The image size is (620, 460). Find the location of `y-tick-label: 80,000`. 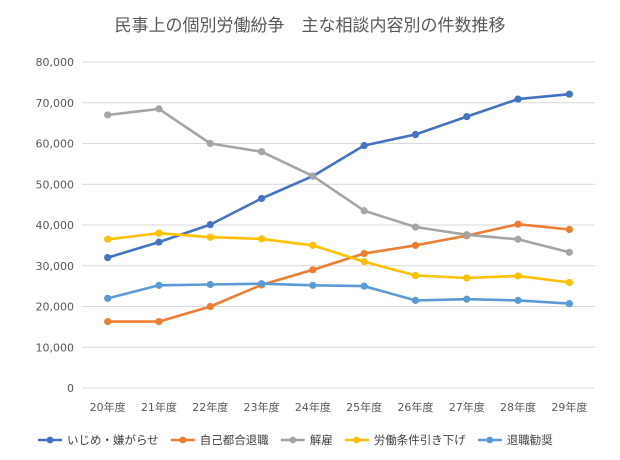

y-tick-label: 80,000 is located at coordinates (55, 62).